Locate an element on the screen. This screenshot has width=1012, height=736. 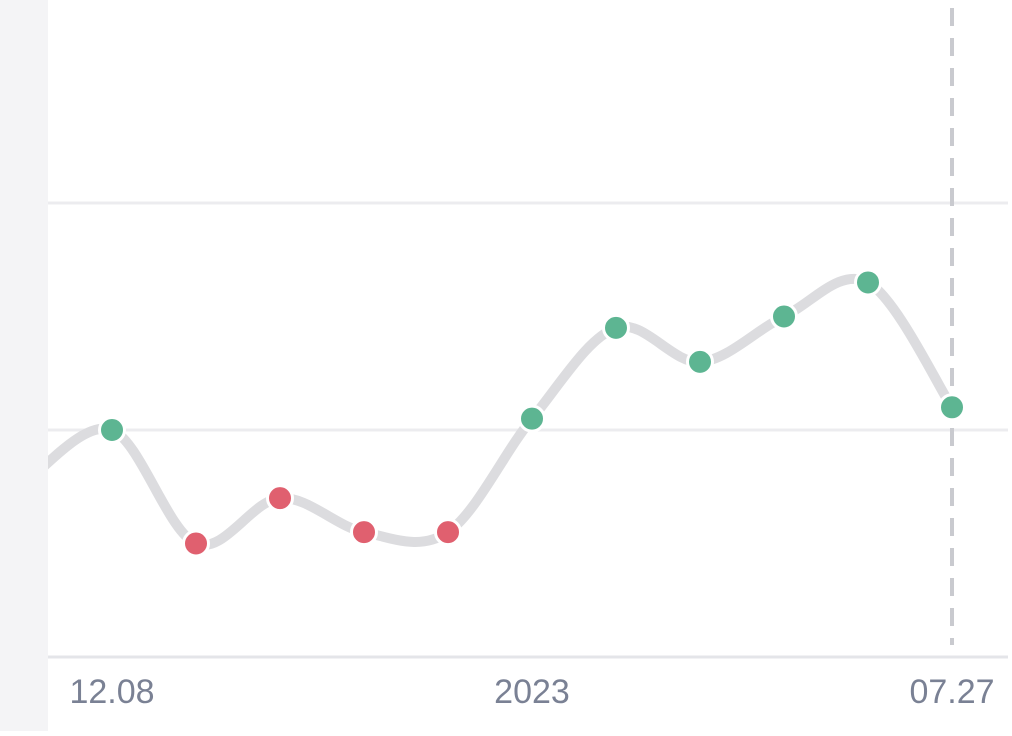
side-strip is located at coordinates (24, 365).